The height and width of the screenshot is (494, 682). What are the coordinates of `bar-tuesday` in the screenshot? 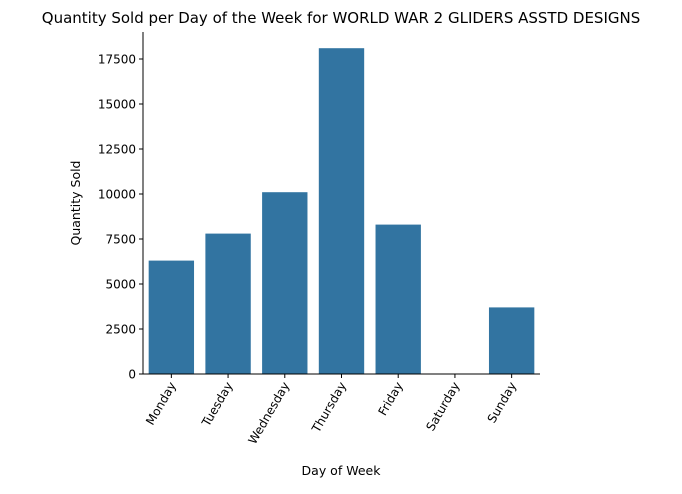 It's located at (228, 303).